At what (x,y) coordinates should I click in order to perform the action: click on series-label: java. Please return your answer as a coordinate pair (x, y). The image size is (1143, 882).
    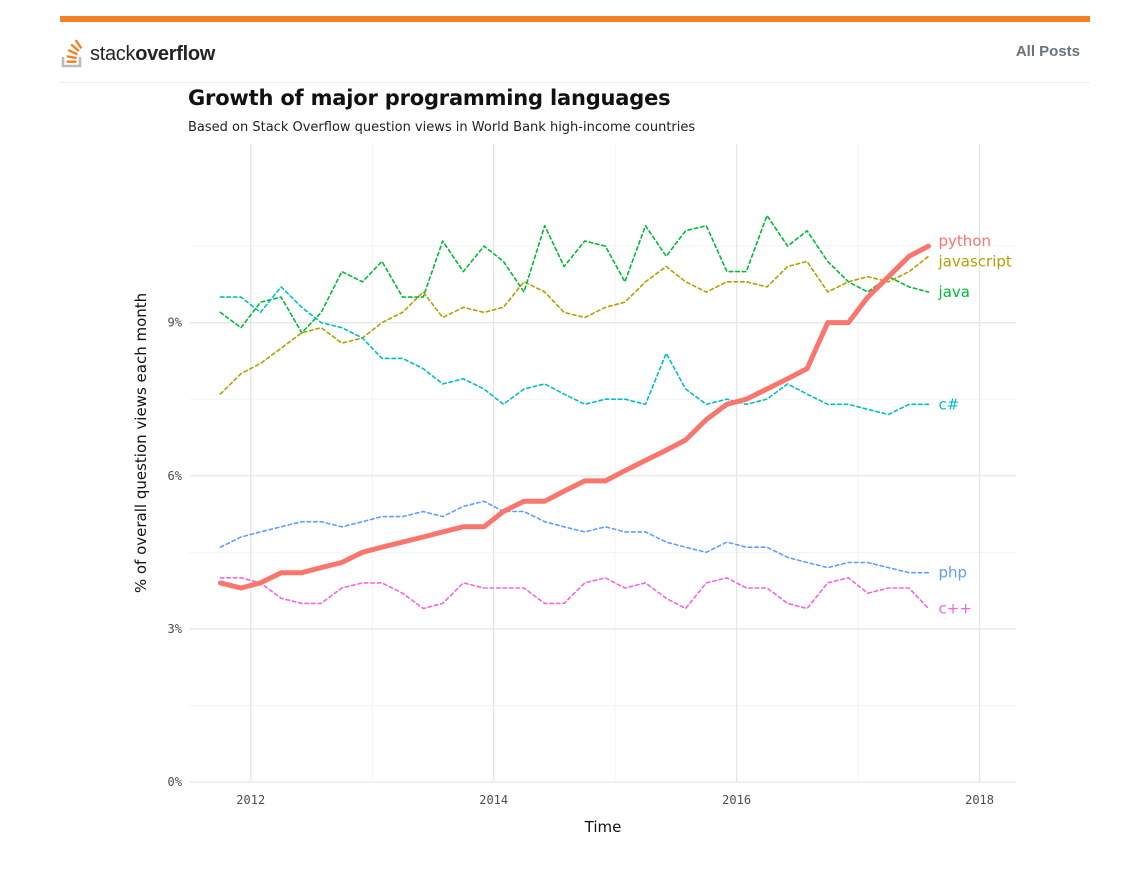
    Looking at the image, I should click on (954, 292).